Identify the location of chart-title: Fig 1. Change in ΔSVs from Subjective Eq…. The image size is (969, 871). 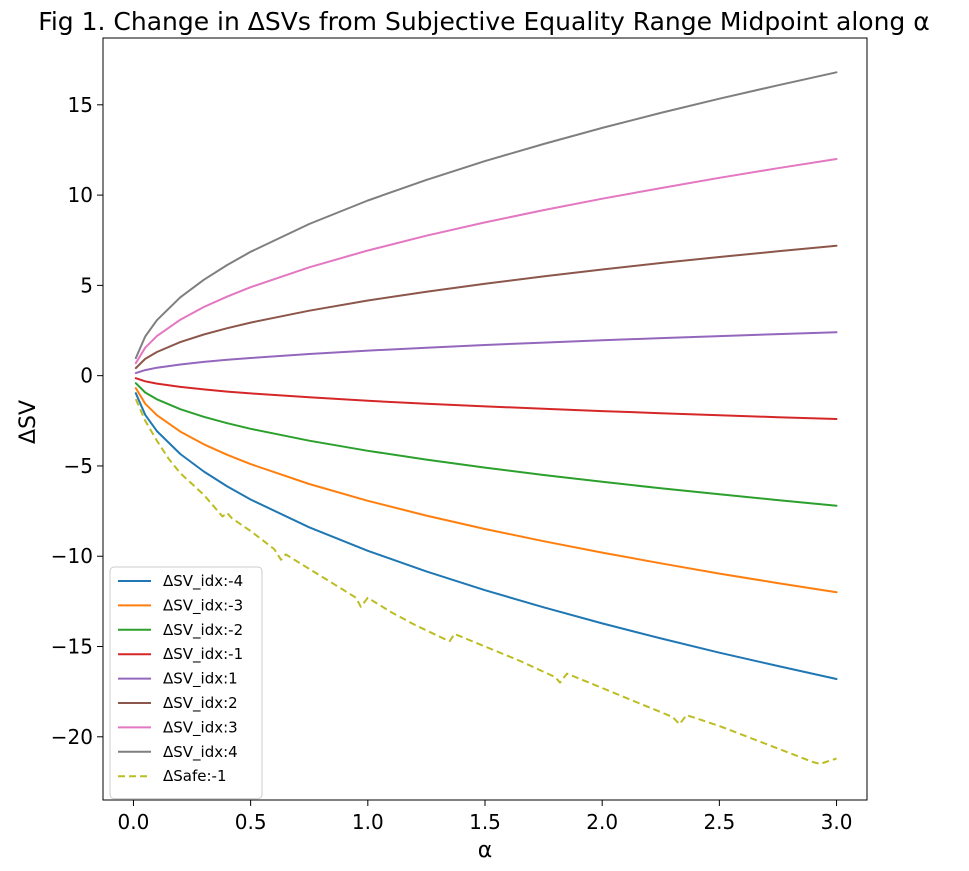
(483, 21).